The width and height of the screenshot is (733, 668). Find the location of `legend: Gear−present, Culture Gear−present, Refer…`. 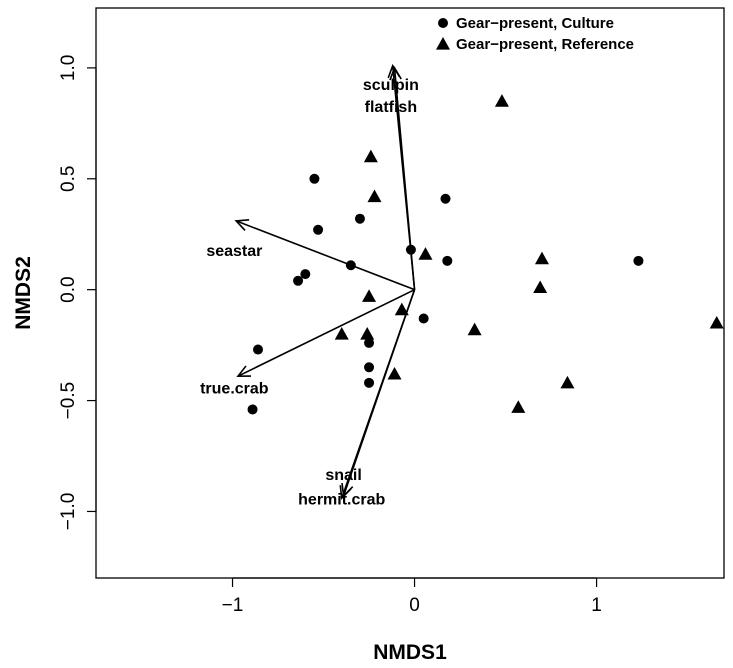

legend: Gear−present, Culture Gear−present, Refer… is located at coordinates (535, 34).